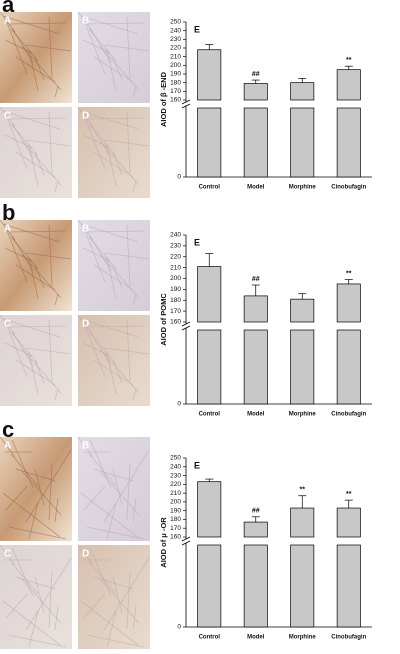  Describe the element at coordinates (175, 510) in the screenshot. I see `y-tick-label: 190` at that location.